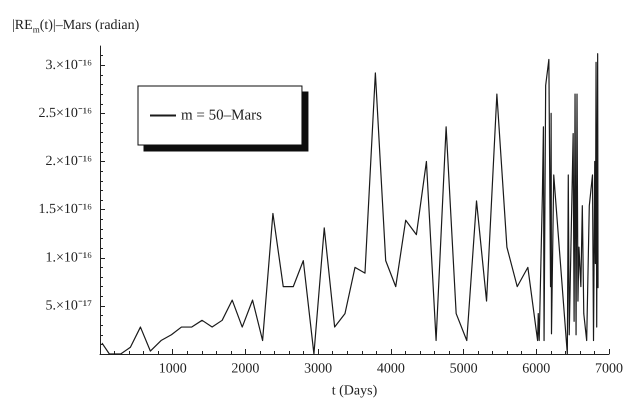  What do you see at coordinates (172, 369) in the screenshot?
I see `x-tick-label: 1000` at bounding box center [172, 369].